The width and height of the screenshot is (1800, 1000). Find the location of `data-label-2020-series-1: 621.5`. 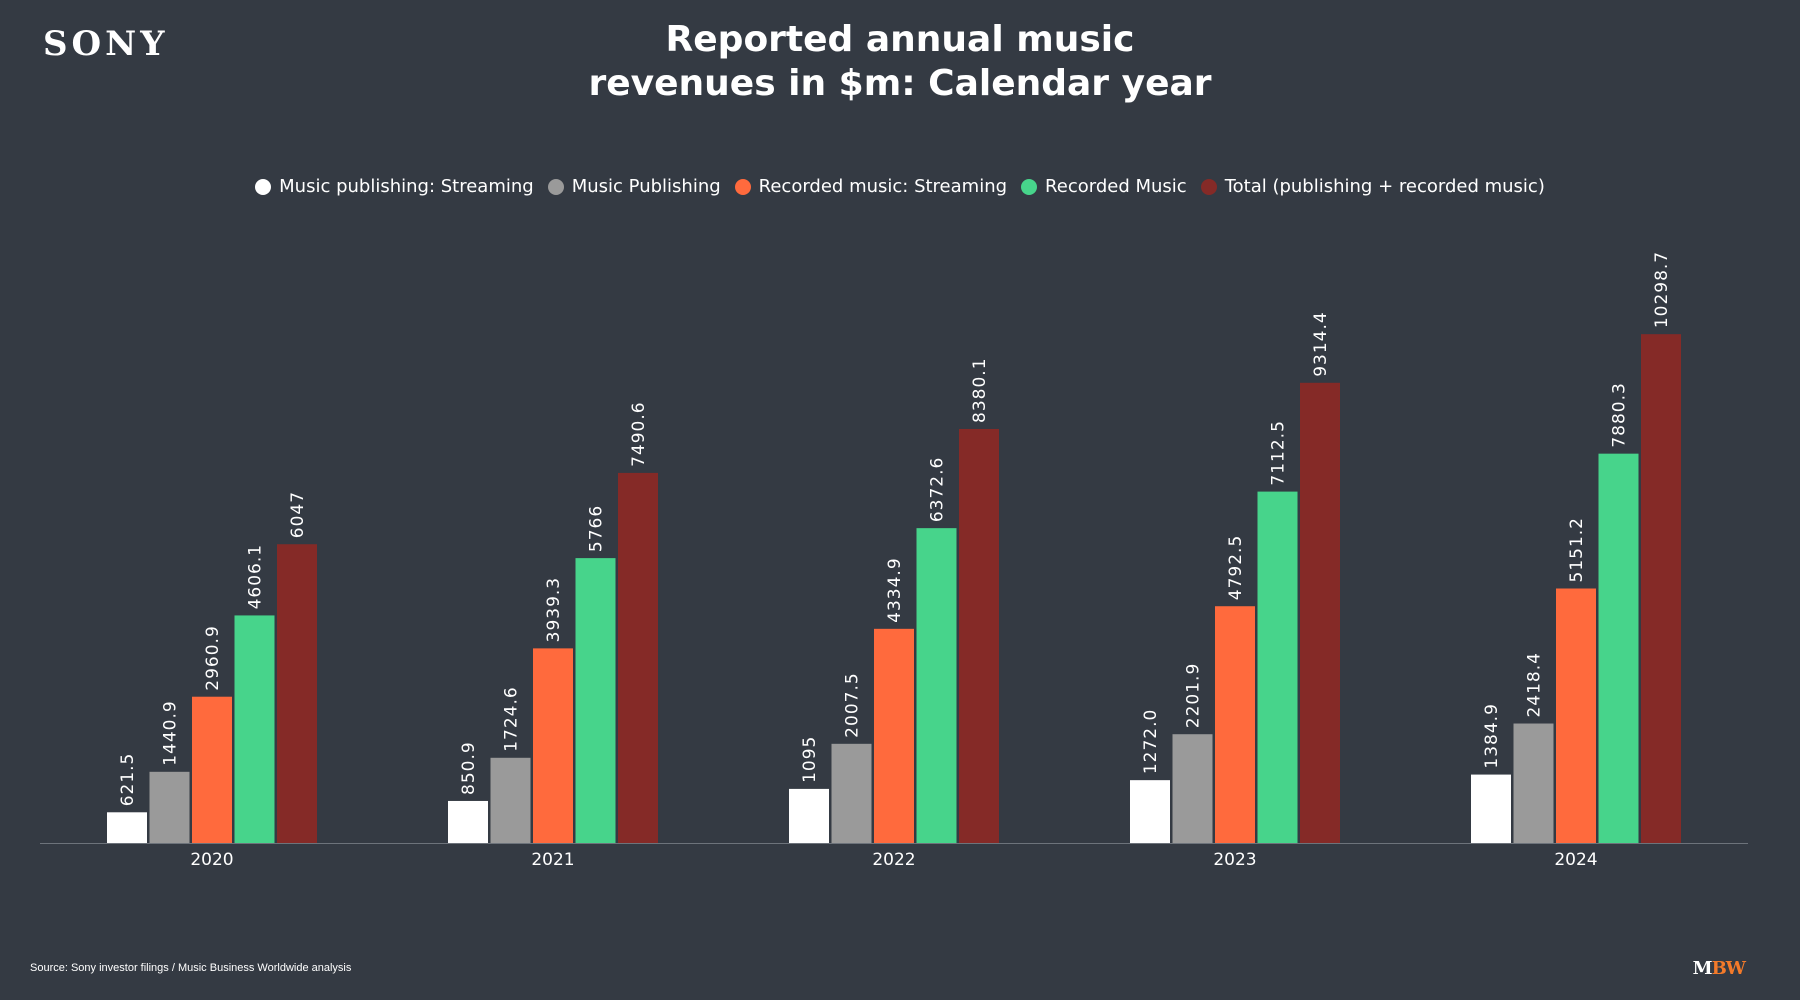

data-label-2020-series-1: 621.5 is located at coordinates (128, 780).